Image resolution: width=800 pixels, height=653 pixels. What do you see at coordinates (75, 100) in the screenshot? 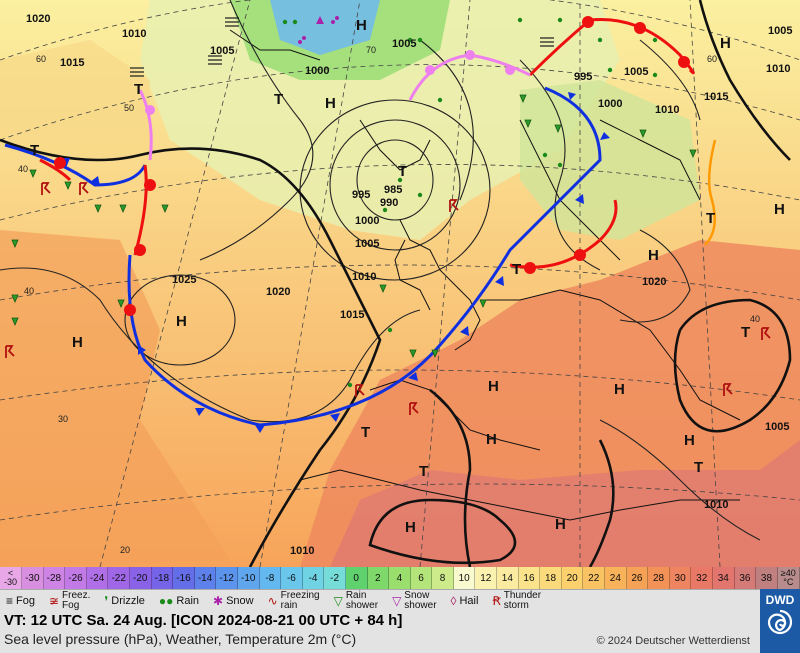
I see `atlantic-cool-region` at bounding box center [75, 100].